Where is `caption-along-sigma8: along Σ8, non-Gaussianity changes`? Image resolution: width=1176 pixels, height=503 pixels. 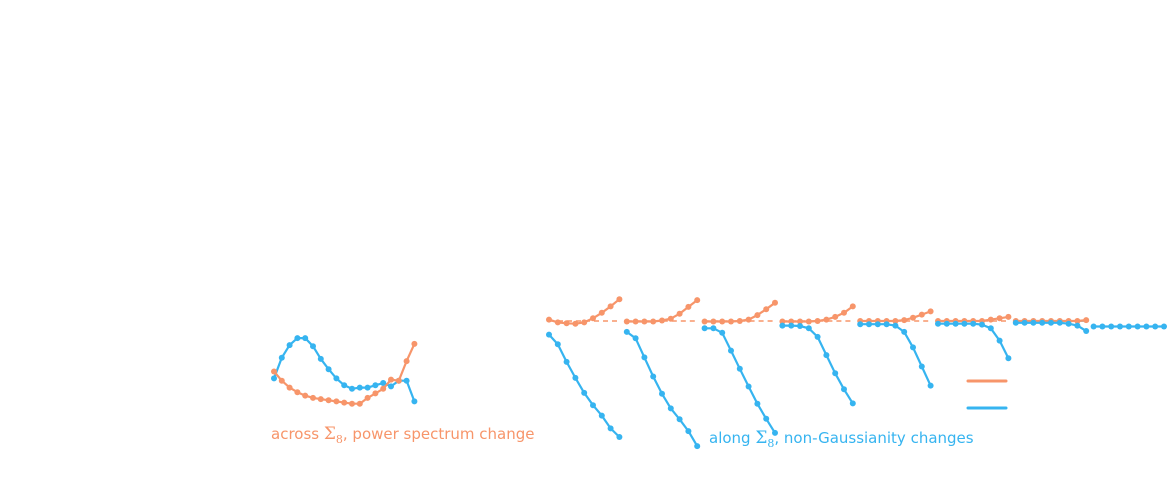 caption-along-sigma8: along Σ8, non-Gaussianity changes is located at coordinates (841, 439).